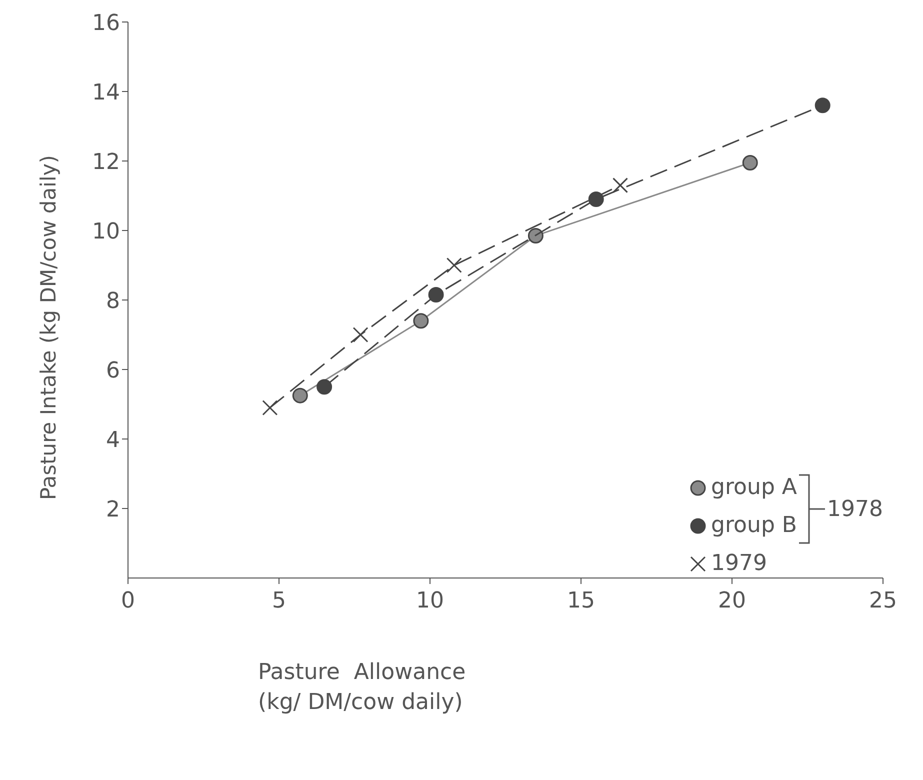  Describe the element at coordinates (754, 488) in the screenshot. I see `legend-label: group A` at that location.